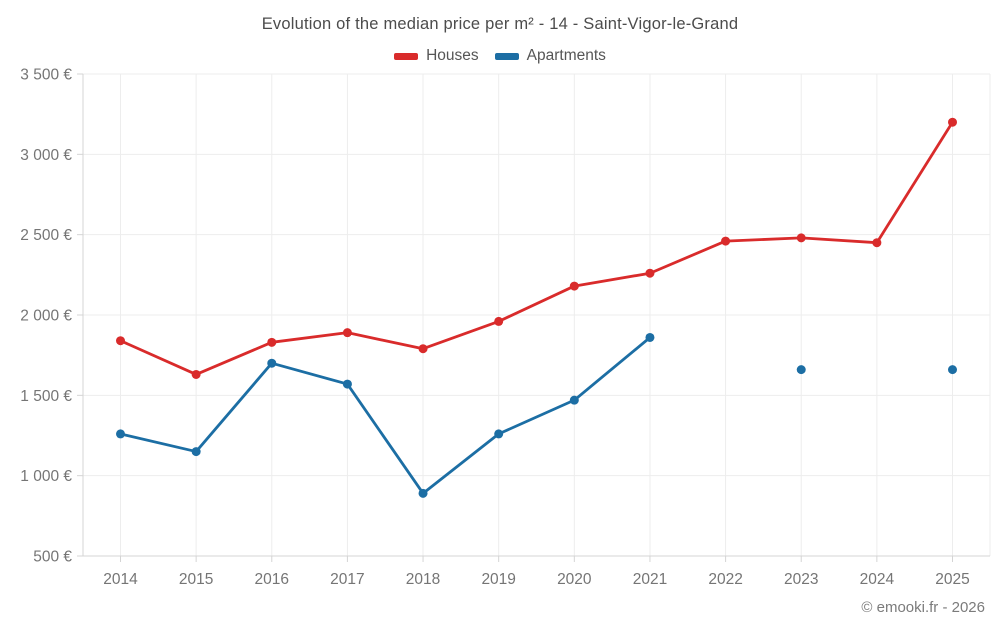 The image size is (1000, 625). I want to click on apartments-series-swatch-icon, so click(506, 56).